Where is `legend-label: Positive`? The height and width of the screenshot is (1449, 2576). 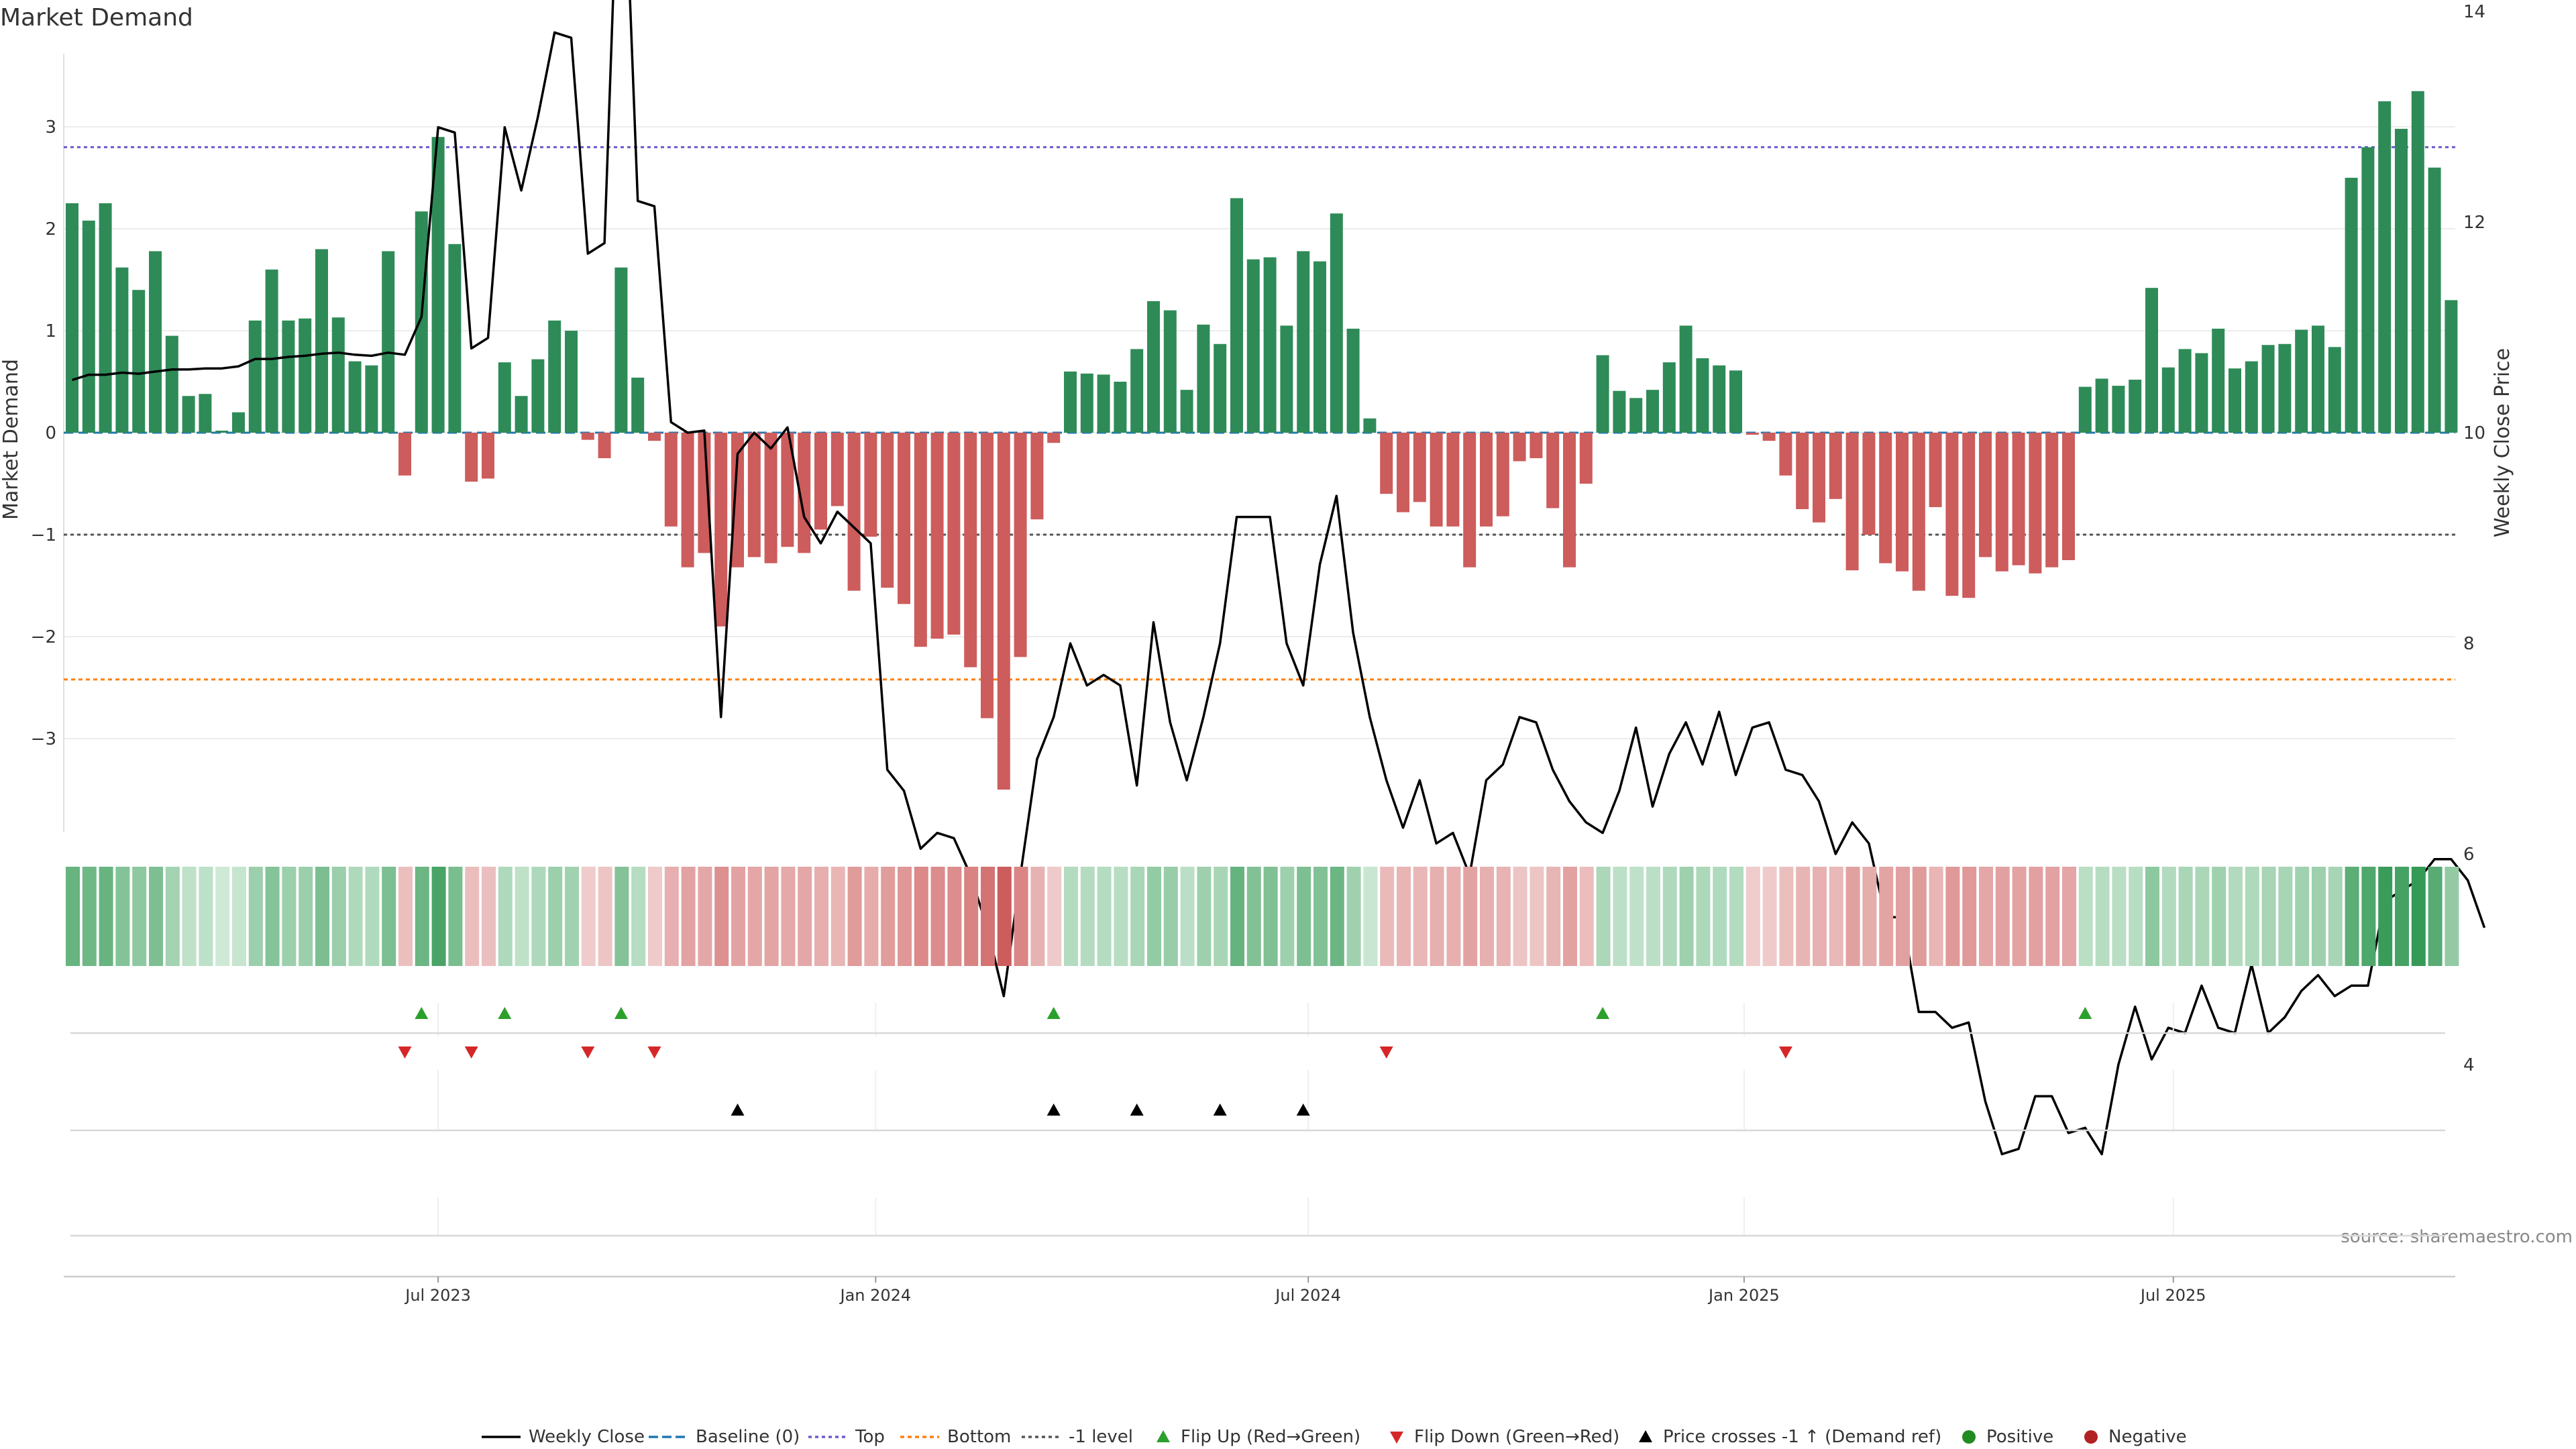
legend-label: Positive is located at coordinates (2019, 1437).